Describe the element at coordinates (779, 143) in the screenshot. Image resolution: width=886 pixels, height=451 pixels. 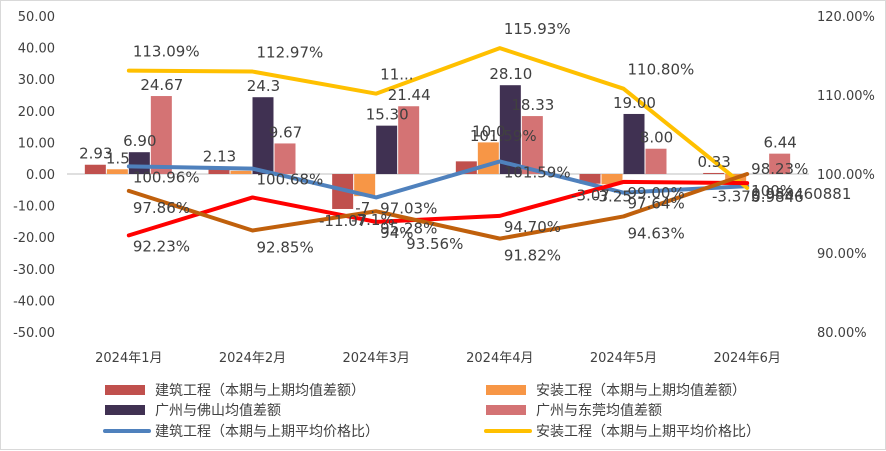
I see `bar-data-label: 6.44` at that location.